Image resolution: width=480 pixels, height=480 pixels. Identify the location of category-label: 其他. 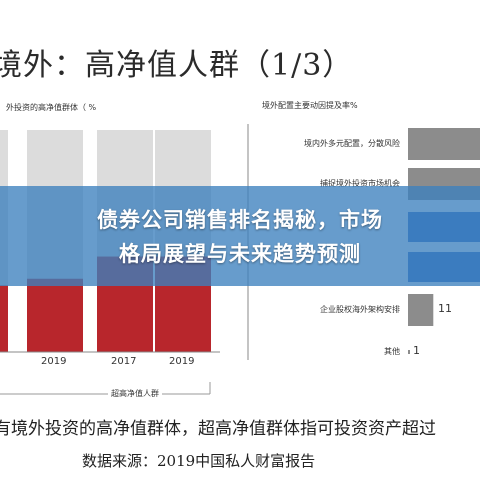
(392, 351).